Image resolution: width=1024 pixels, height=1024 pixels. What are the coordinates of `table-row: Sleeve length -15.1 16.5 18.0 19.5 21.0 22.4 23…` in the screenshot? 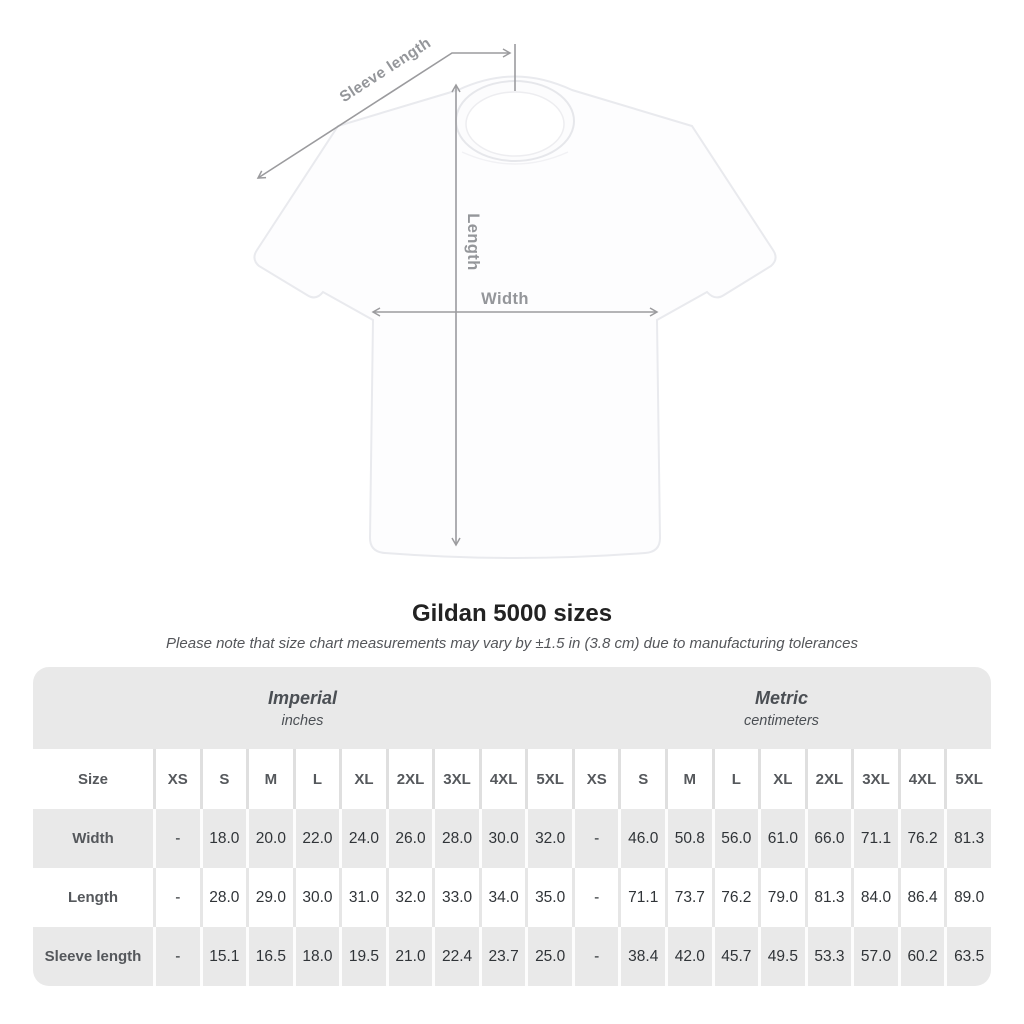 It's located at (512, 956).